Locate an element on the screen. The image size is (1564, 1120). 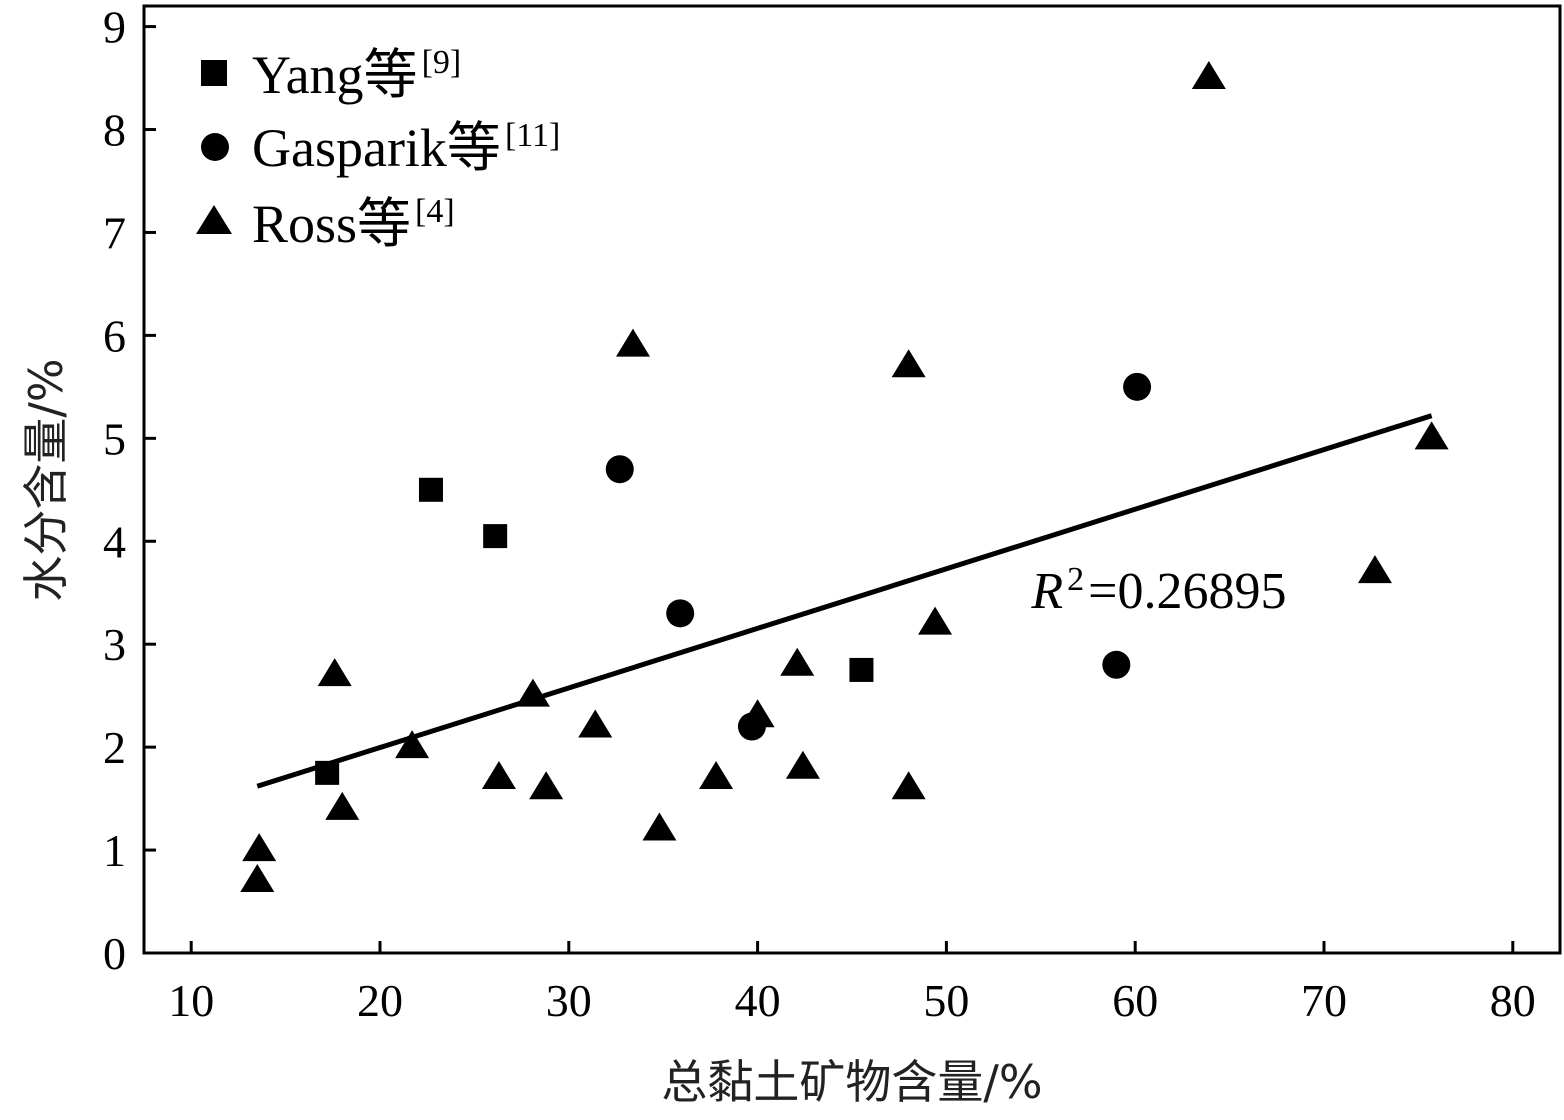
y-tick-label: 5 is located at coordinates (114, 438).